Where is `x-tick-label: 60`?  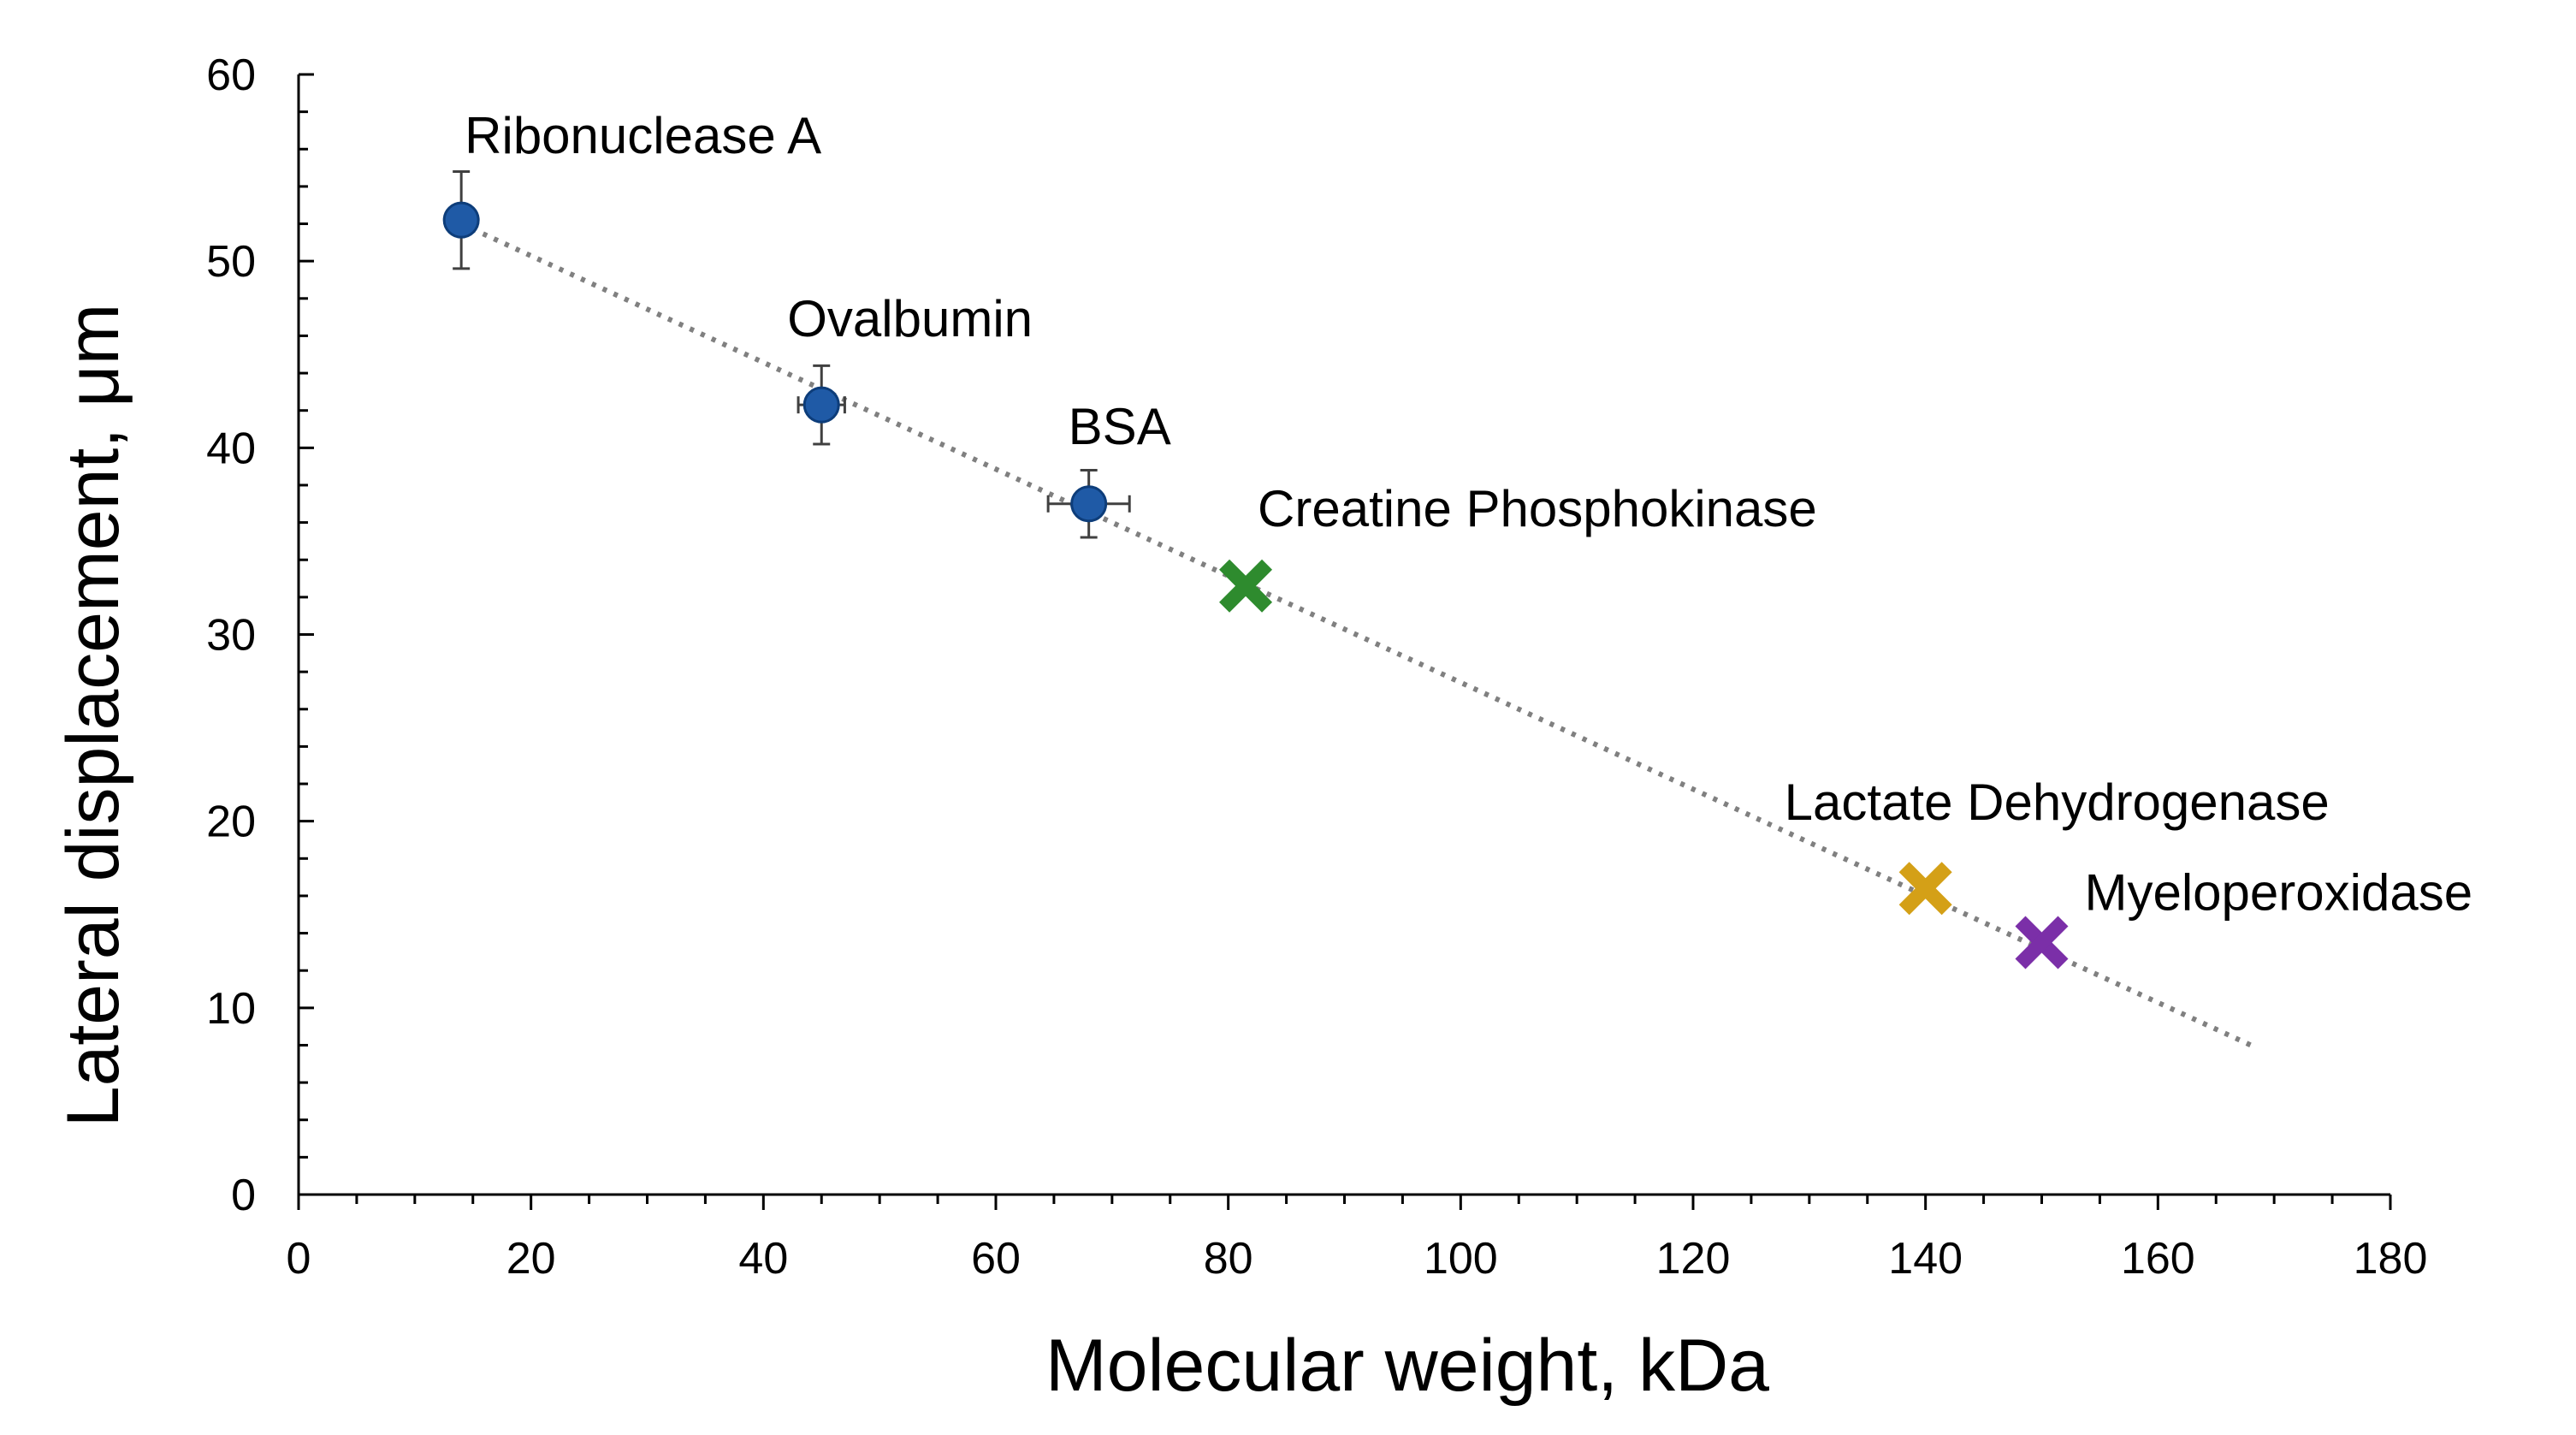 x-tick-label: 60 is located at coordinates (996, 1259).